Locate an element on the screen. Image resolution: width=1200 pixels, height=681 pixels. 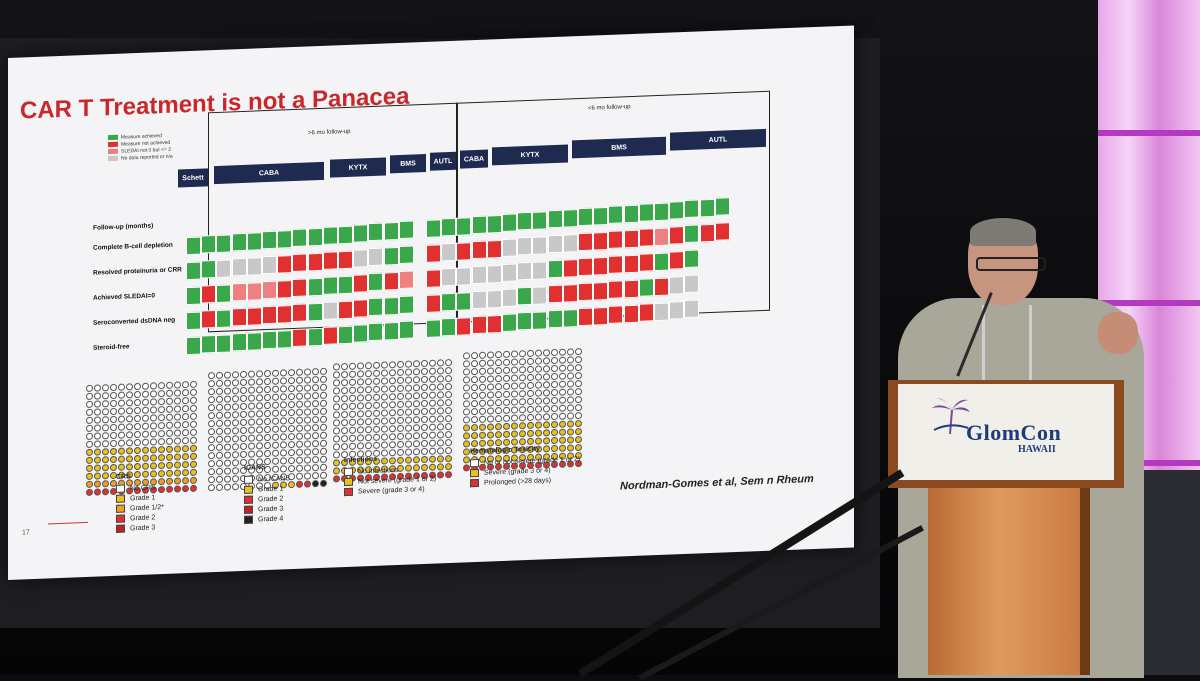
group-autl-short: AUTL is located at coordinates (718, 139).